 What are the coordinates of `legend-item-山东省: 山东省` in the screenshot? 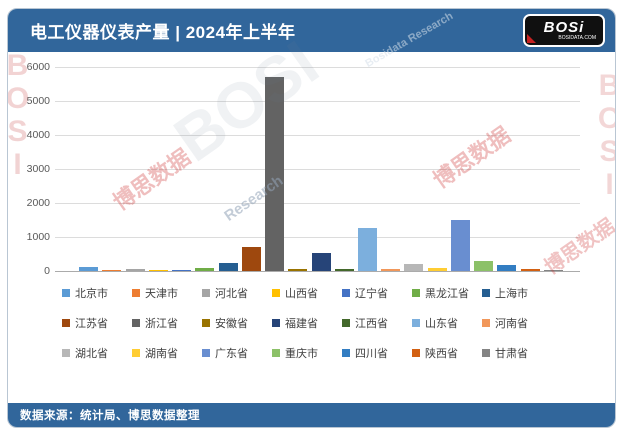 It's located at (447, 323).